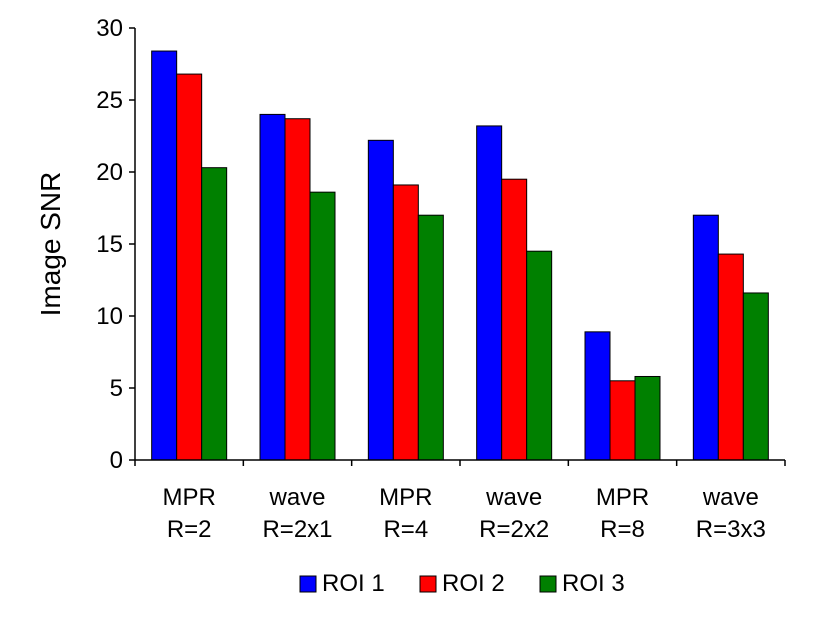 The image size is (813, 627). What do you see at coordinates (272, 287) in the screenshot?
I see `bar-roi1-cat2` at bounding box center [272, 287].